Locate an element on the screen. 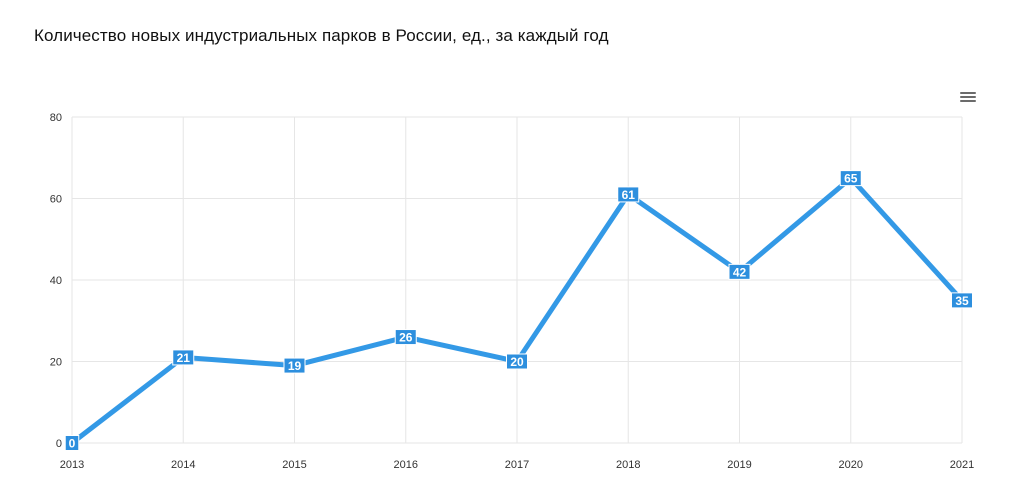 This screenshot has width=1026, height=480. data-label: 42 is located at coordinates (740, 272).